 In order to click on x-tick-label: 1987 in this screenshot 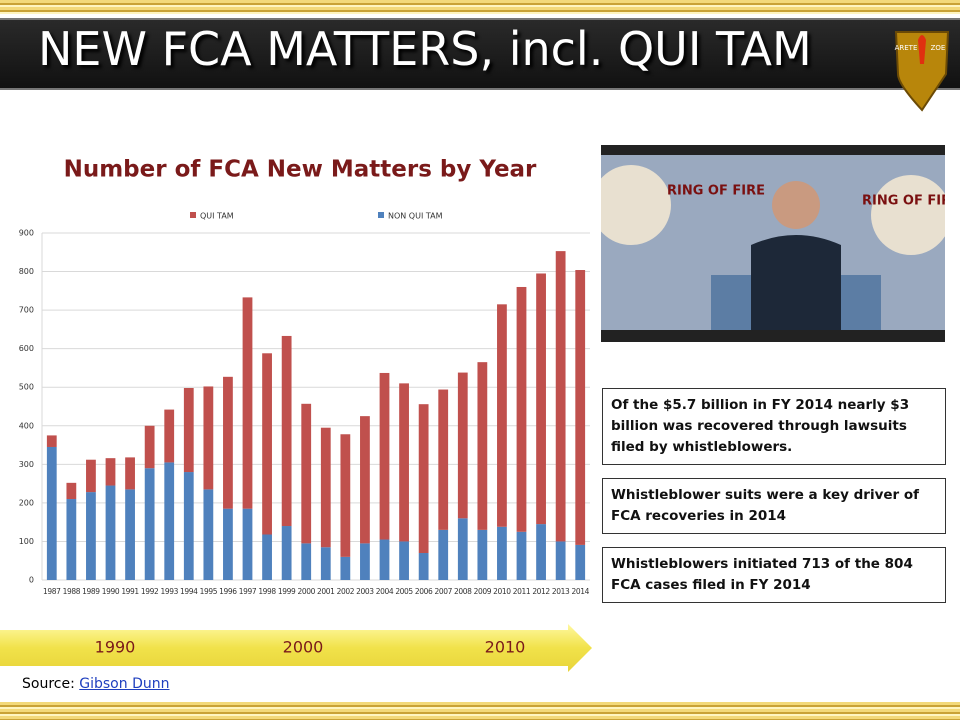, I will do `click(52, 591)`.